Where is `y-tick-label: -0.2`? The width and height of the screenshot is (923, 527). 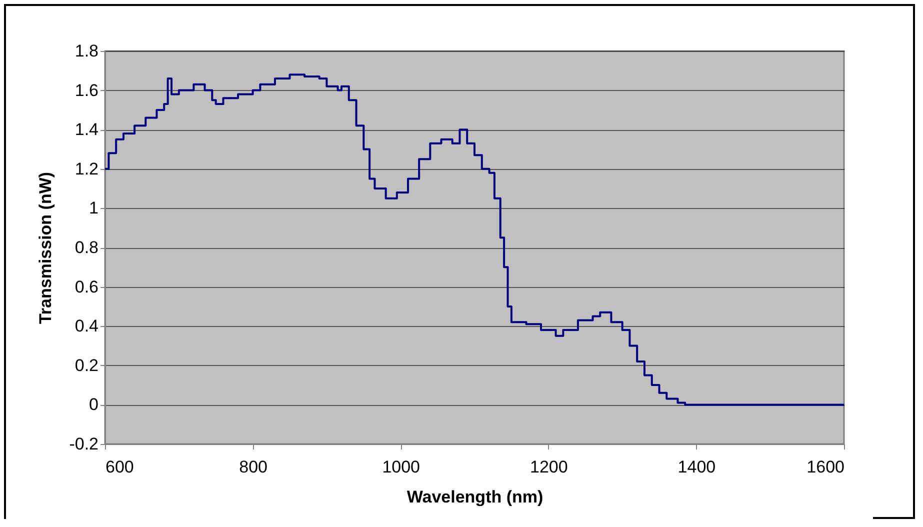
y-tick-label: -0.2 is located at coordinates (83, 444).